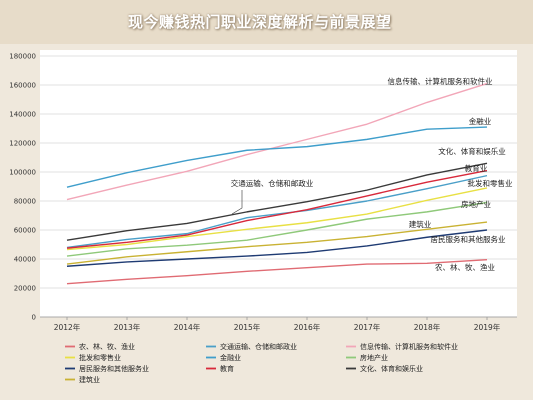  What do you see at coordinates (476, 204) in the screenshot?
I see `annotation-label: 房地产业` at bounding box center [476, 204].